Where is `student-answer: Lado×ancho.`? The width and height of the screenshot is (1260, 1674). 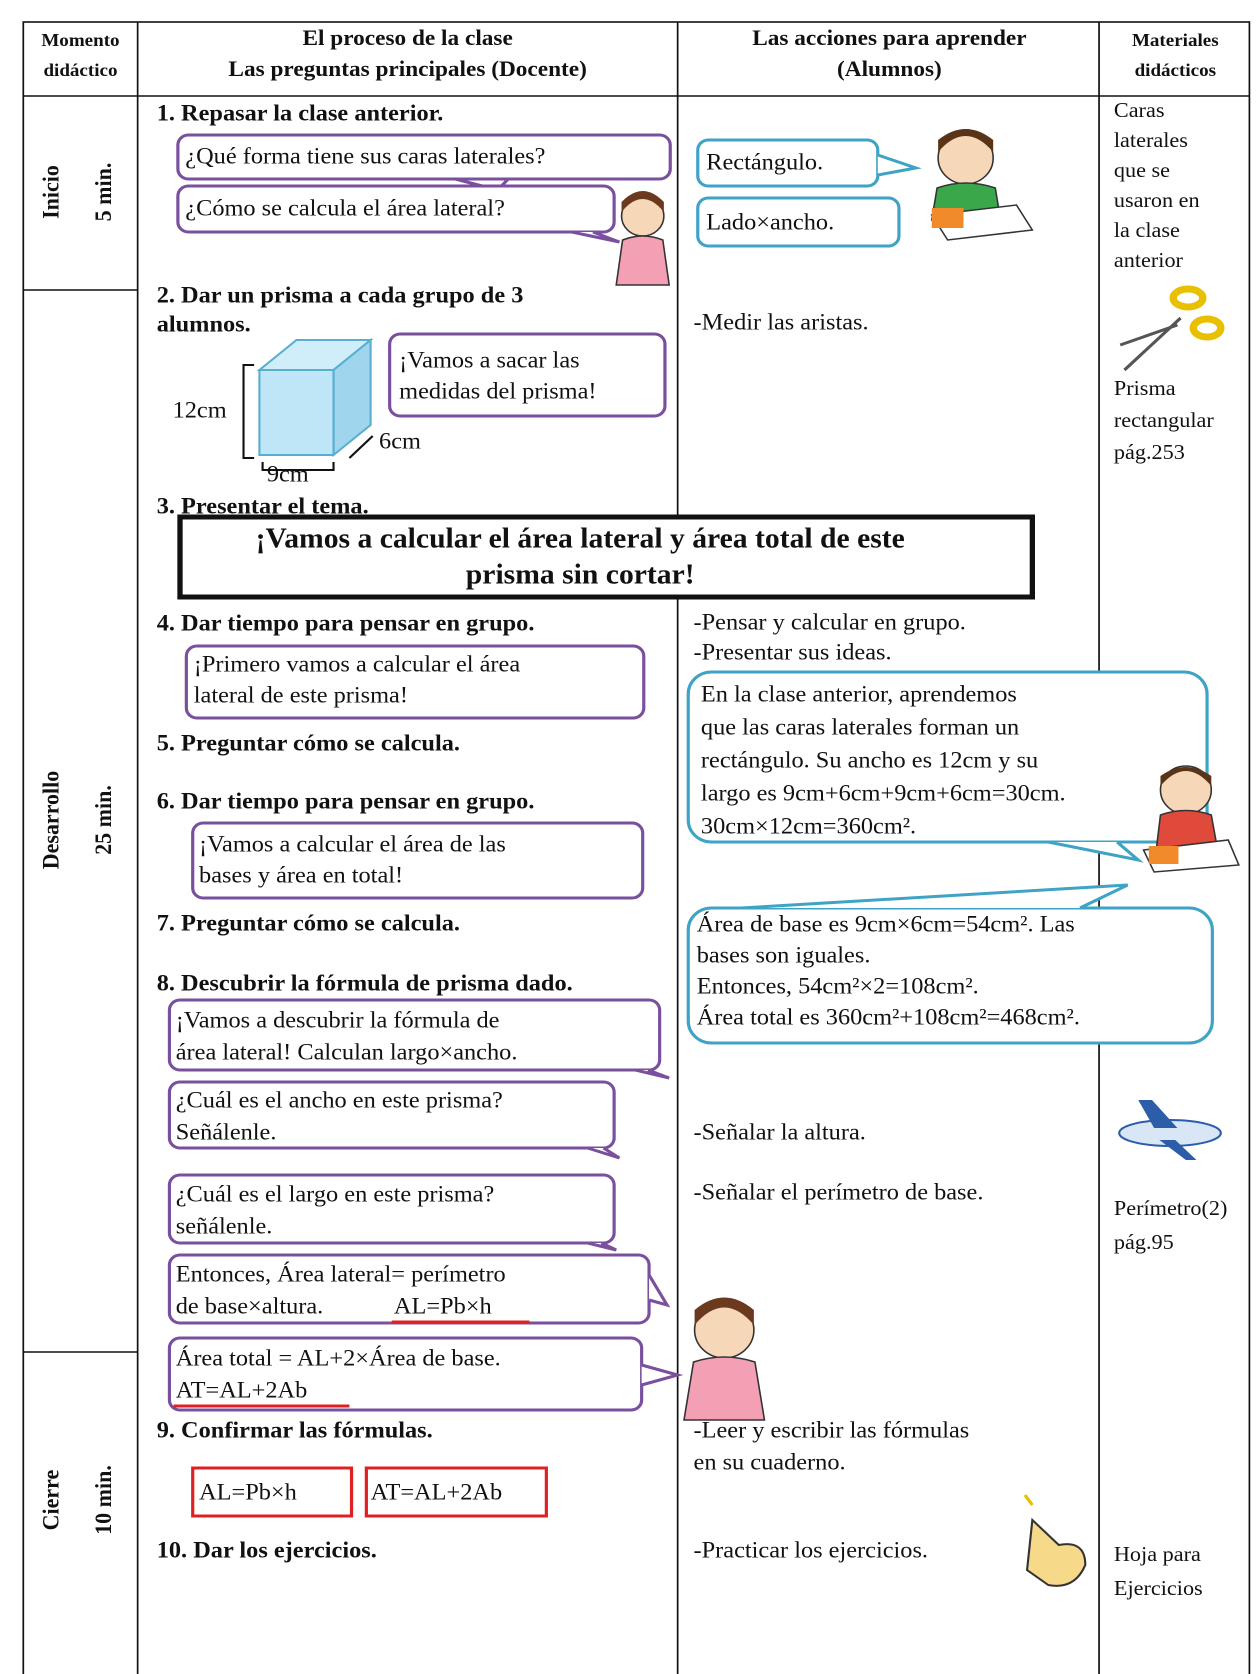 student-answer: Lado×ancho. is located at coordinates (770, 222).